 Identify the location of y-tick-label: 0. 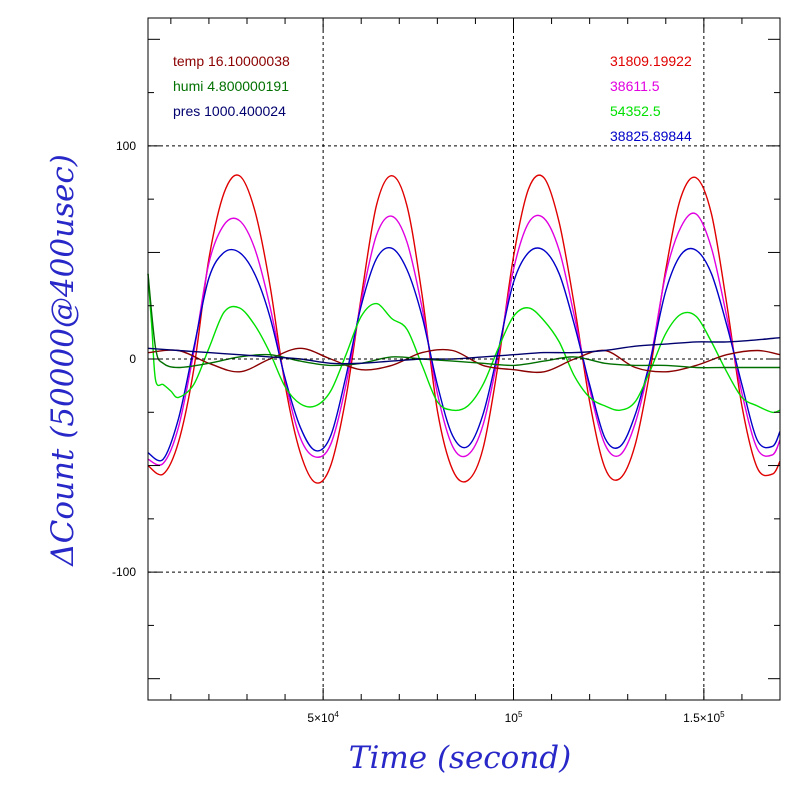
(132, 359).